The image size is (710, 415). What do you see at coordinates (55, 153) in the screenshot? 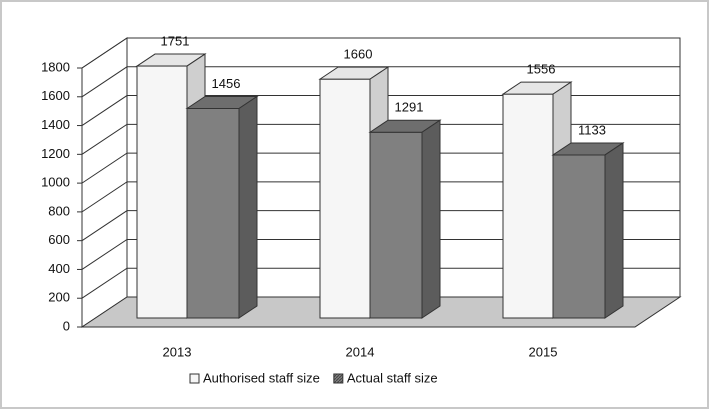
I see `y-tick-label: 1200` at bounding box center [55, 153].